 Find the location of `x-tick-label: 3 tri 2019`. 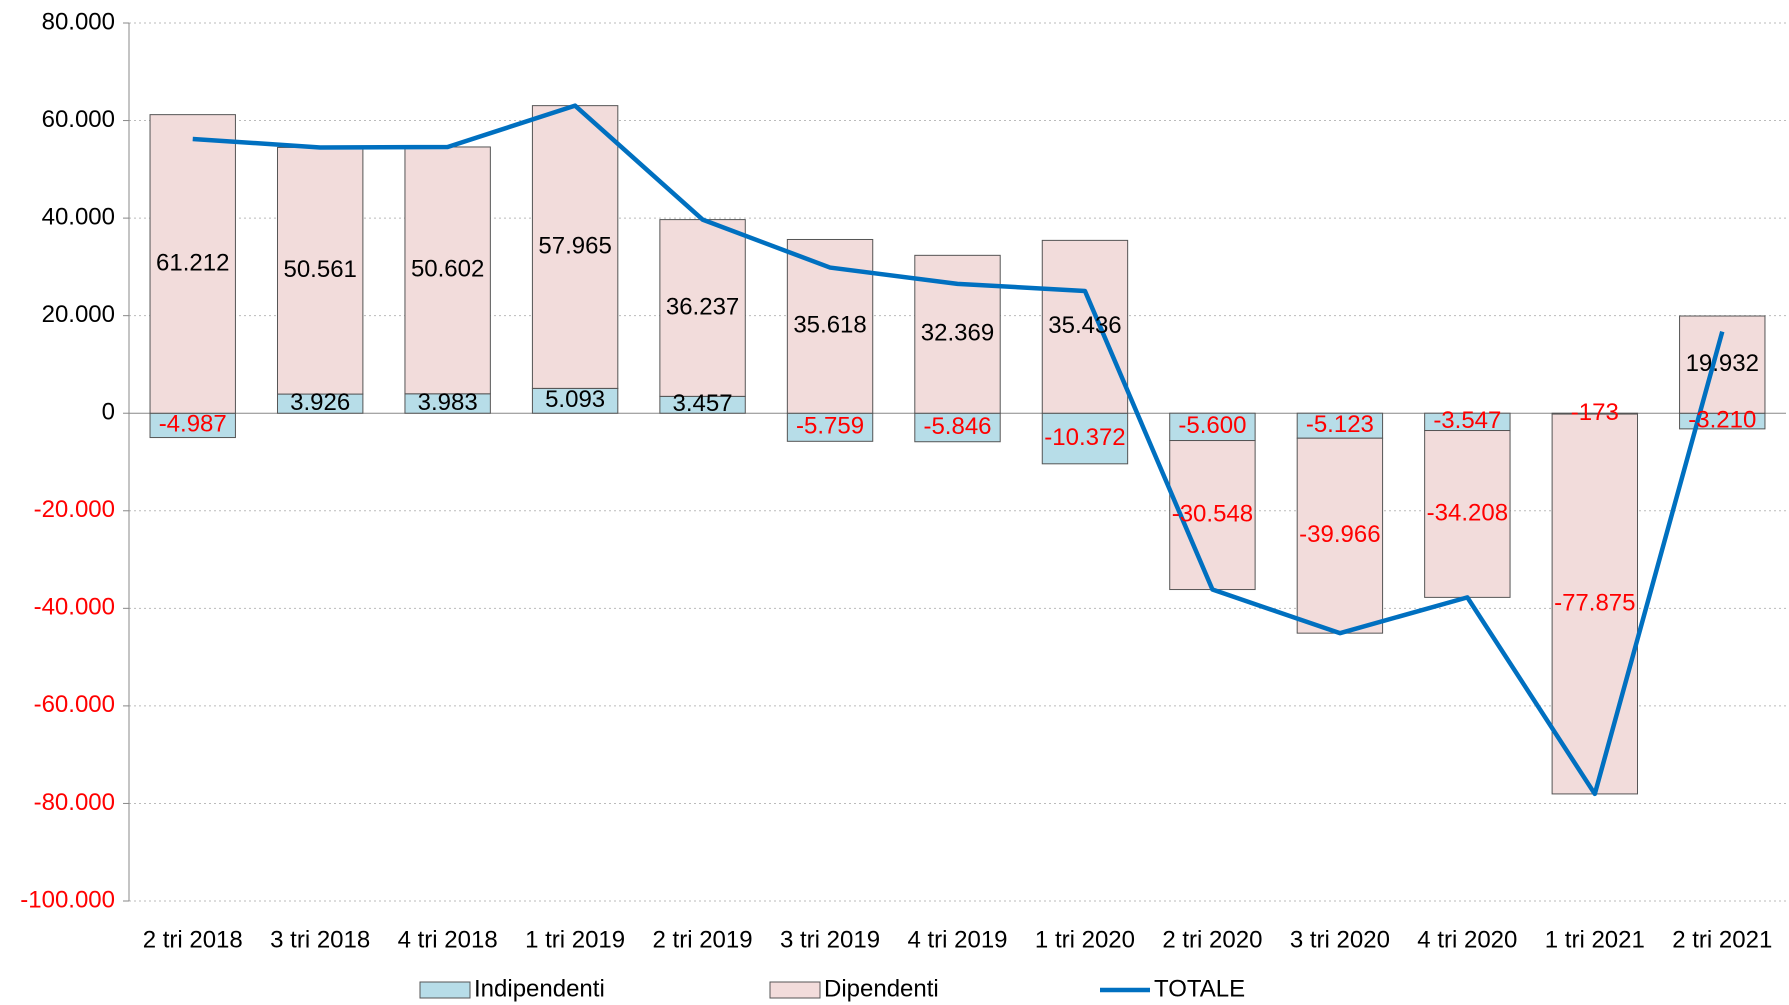

x-tick-label: 3 tri 2019 is located at coordinates (830, 939).